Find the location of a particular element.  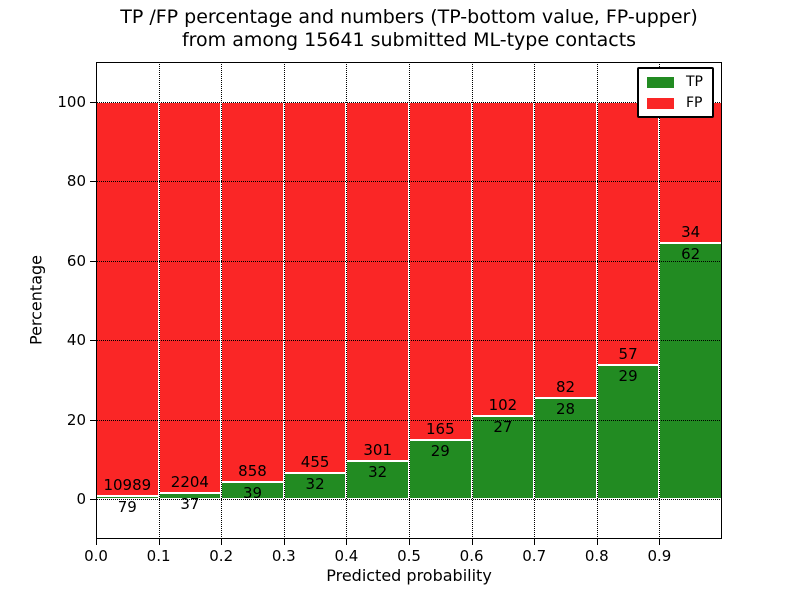

y-tick-label: 20 is located at coordinates (76, 419).